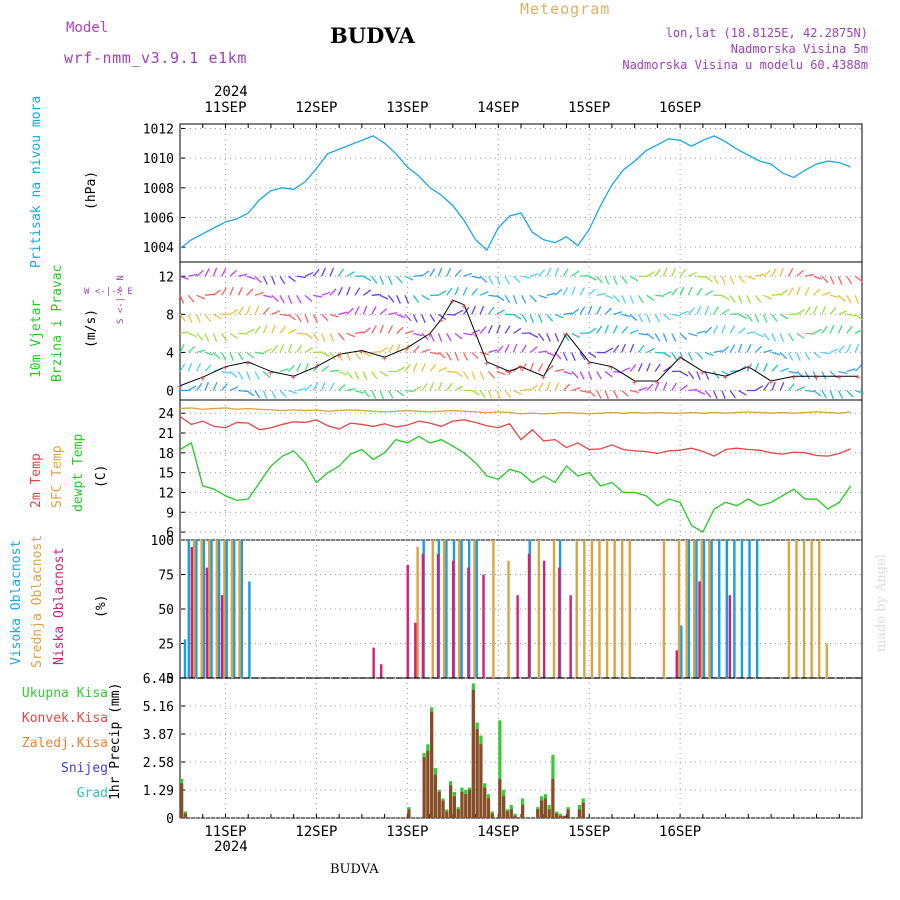 The width and height of the screenshot is (900, 900). What do you see at coordinates (166, 576) in the screenshot?
I see `cloud-tick-3: 75` at bounding box center [166, 576].